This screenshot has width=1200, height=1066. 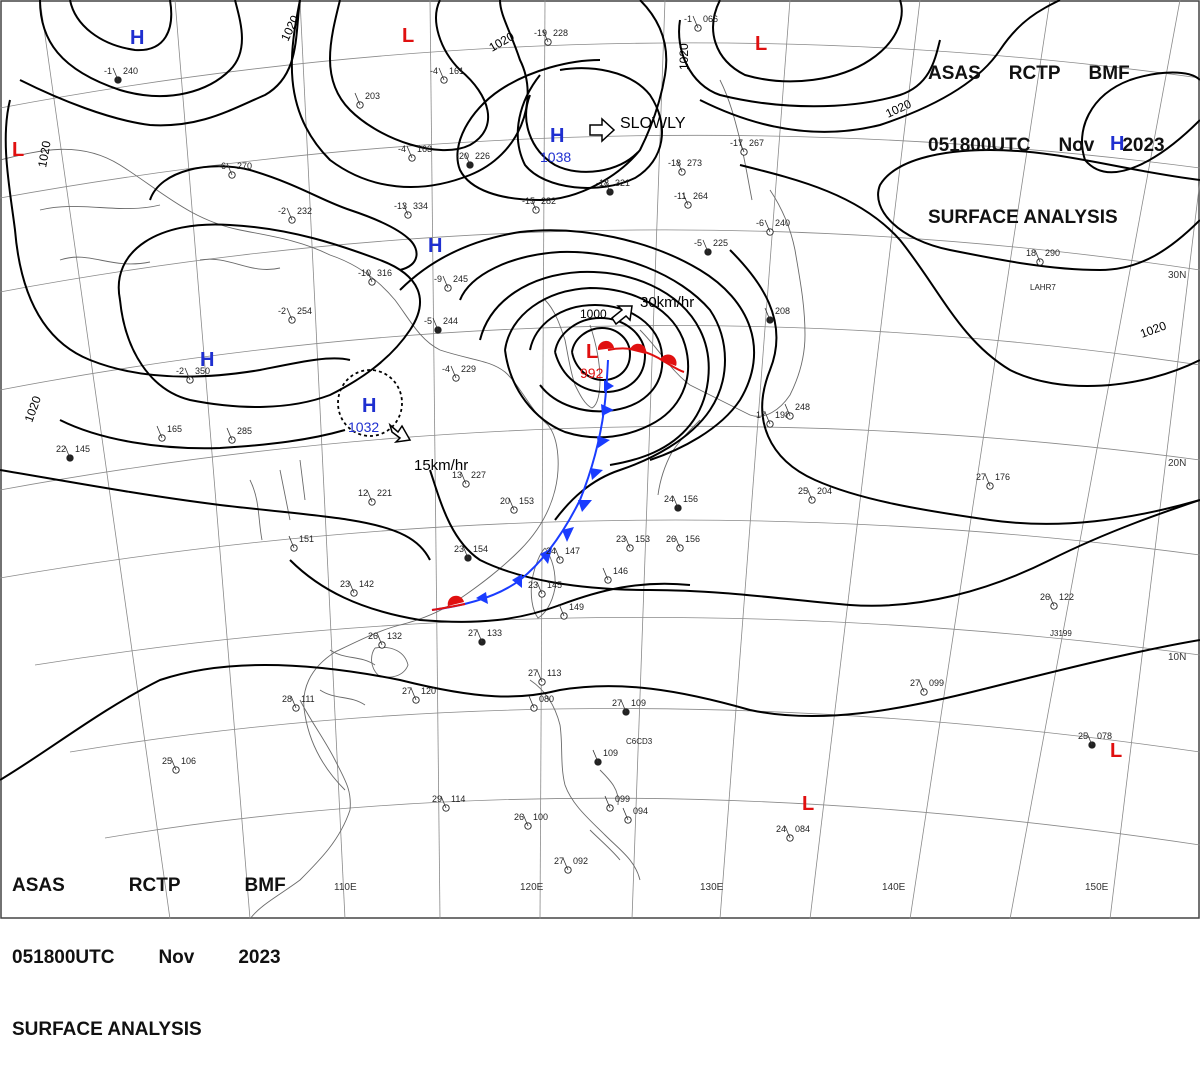 I want to click on station-pressure: 244, so click(x=450, y=321).